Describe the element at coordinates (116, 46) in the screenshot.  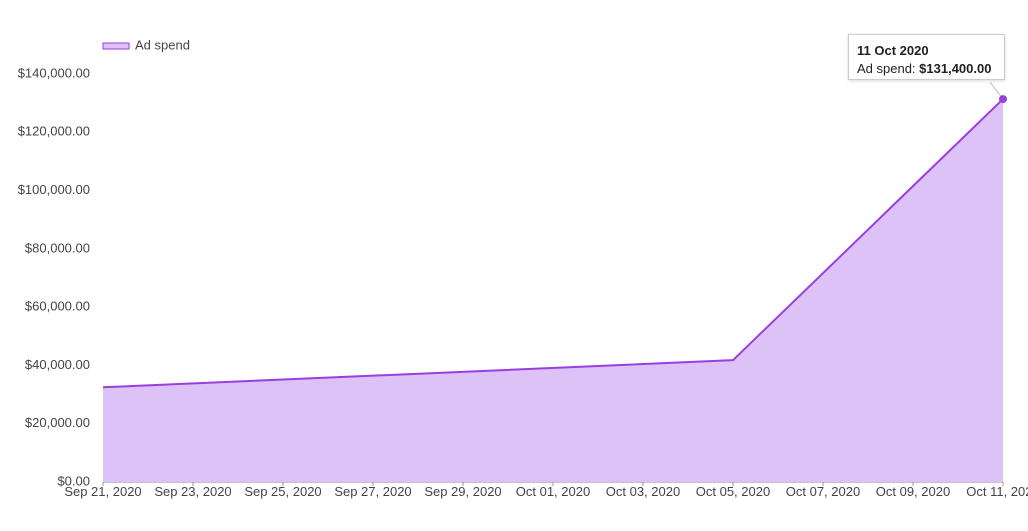
I see `legend-swatch` at that location.